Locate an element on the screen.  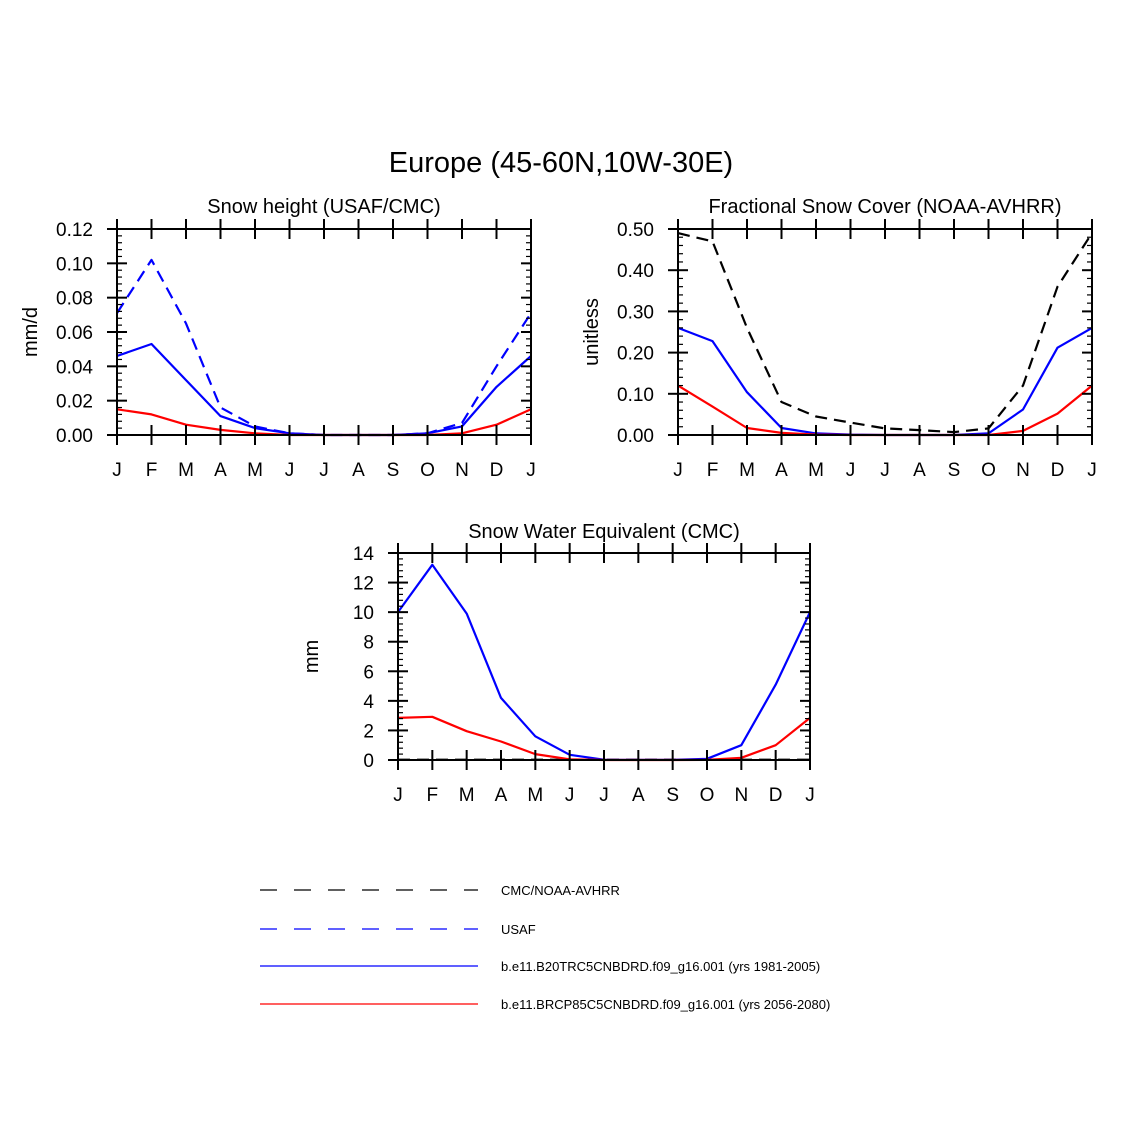
y-tick-label: 0.20 is located at coordinates (635, 354).